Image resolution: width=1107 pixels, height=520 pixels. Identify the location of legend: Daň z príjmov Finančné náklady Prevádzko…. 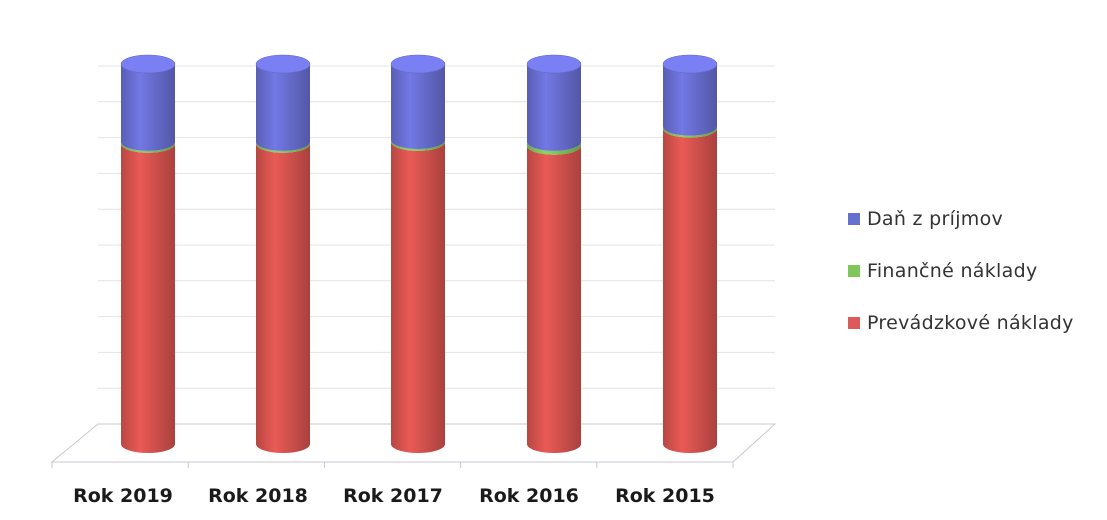
(961, 283).